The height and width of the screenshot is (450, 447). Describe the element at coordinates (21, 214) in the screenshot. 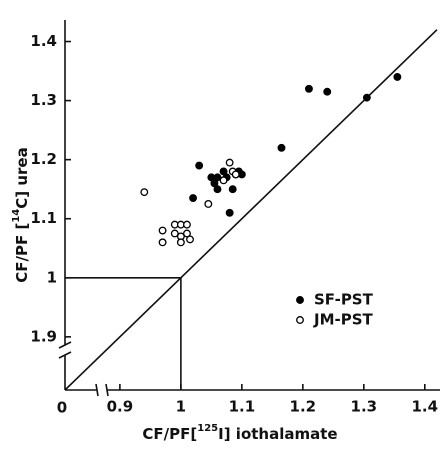

I see `y-axis-label: CF/PF [14C] urea` at that location.